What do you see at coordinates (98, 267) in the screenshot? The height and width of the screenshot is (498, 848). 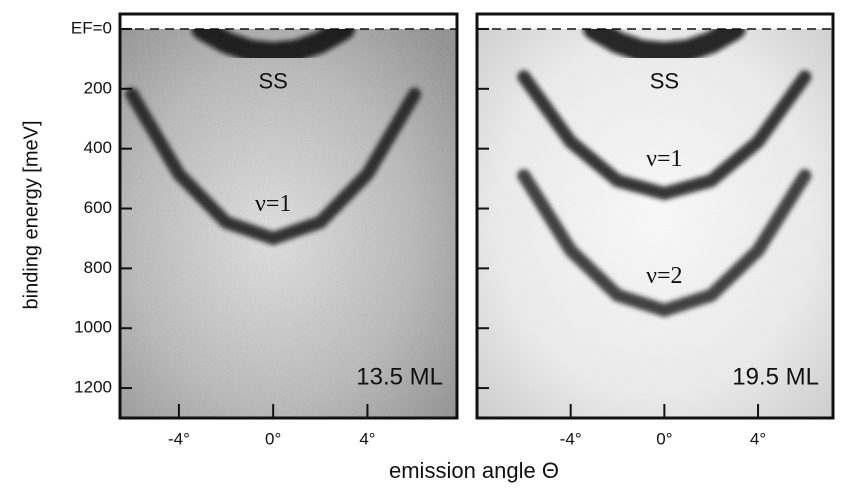 I see `y-tick-label: 800` at bounding box center [98, 267].